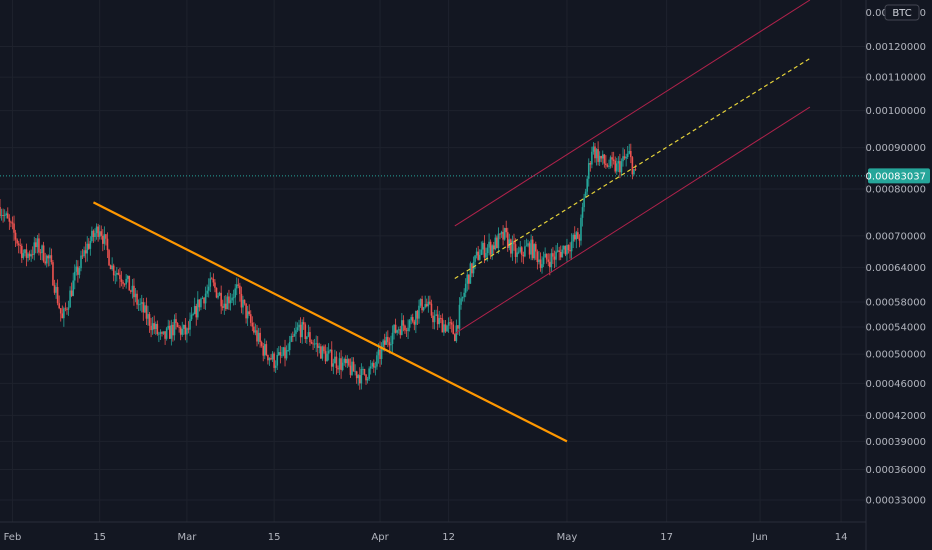 The height and width of the screenshot is (550, 932). Describe the element at coordinates (896, 236) in the screenshot. I see `price-tick-label: 0.00070000` at that location.